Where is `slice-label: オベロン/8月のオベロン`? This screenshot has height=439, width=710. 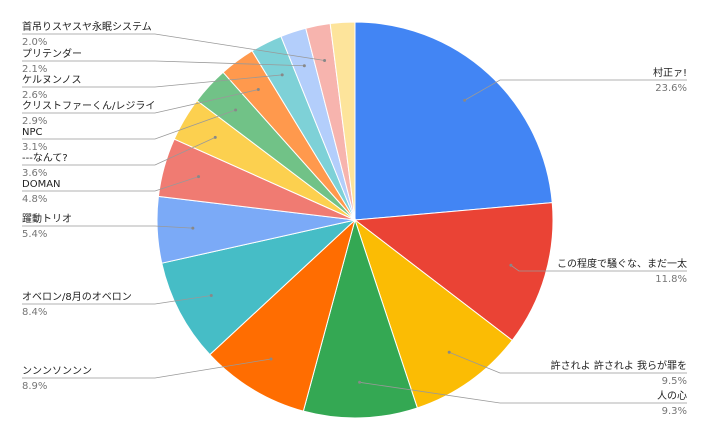
slice-label: オベロン/8月のオベロン is located at coordinates (77, 297).